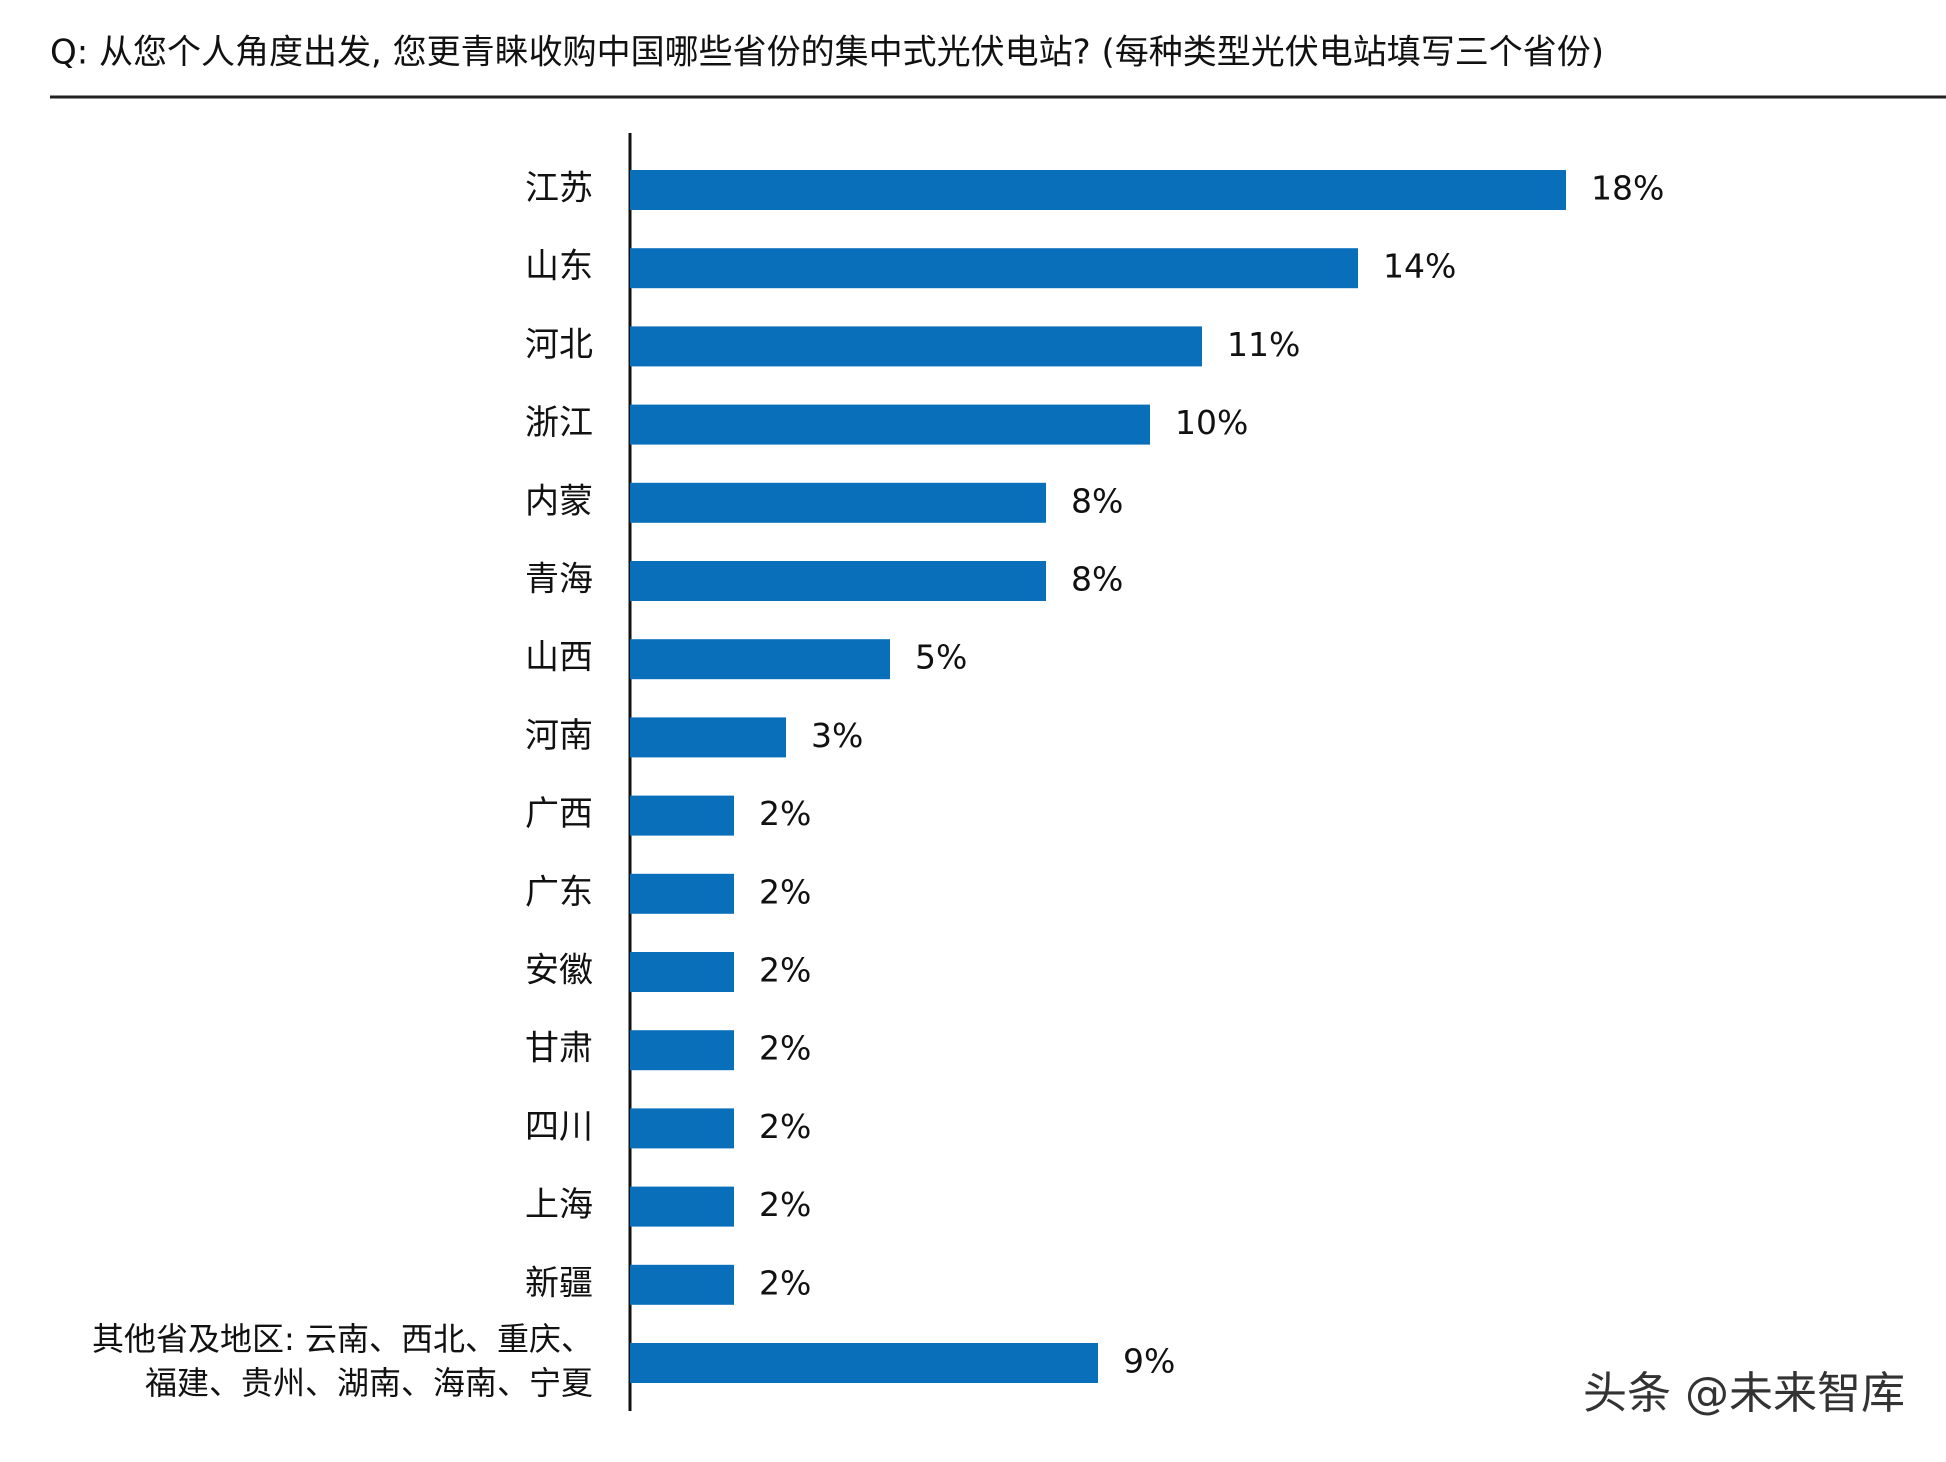 Image resolution: width=1946 pixels, height=1462 pixels. What do you see at coordinates (559, 1127) in the screenshot?
I see `category-label: 四川` at bounding box center [559, 1127].